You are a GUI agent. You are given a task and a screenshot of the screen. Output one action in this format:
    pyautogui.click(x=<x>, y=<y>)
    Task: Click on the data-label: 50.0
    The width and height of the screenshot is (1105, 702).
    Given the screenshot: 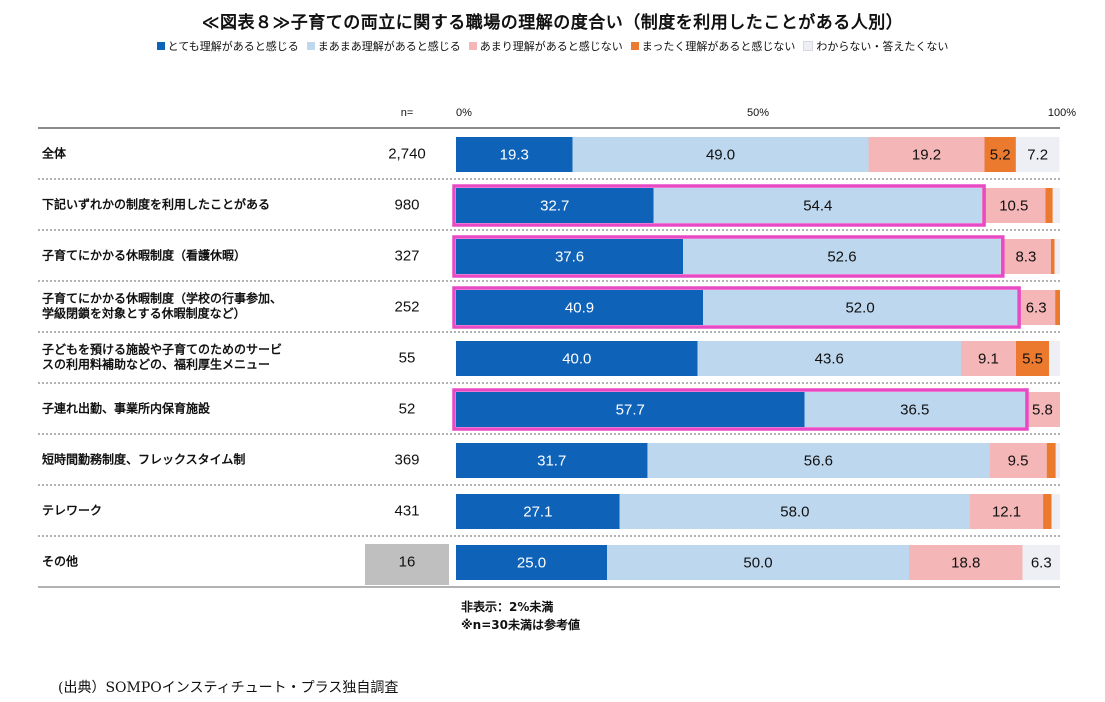 What is the action you would take?
    pyautogui.click(x=757, y=563)
    